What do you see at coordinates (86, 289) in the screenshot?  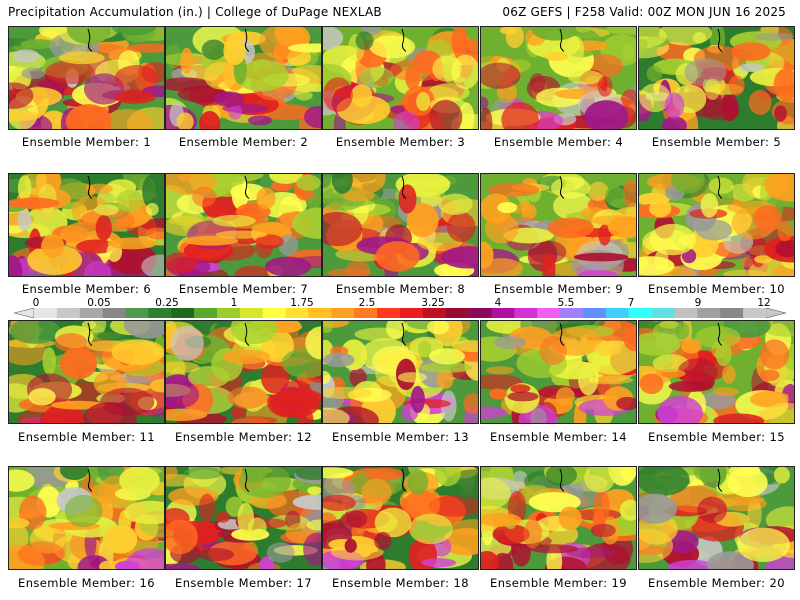 I see `ensemble-member-label: Ensemble Member: 6` at bounding box center [86, 289].